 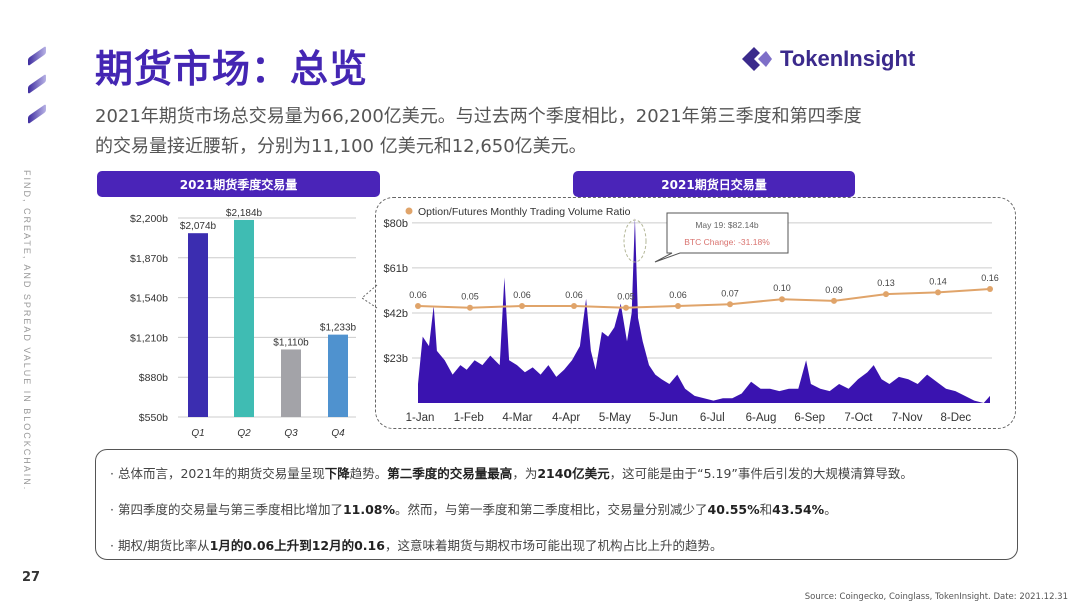 I want to click on x-tick-label: 4-Mar, so click(x=517, y=418).